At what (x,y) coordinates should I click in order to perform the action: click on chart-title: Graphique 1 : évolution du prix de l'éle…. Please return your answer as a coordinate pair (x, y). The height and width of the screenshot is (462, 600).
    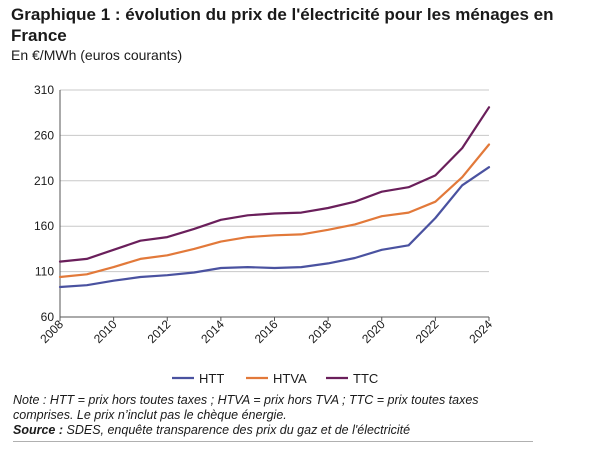
    Looking at the image, I should click on (282, 25).